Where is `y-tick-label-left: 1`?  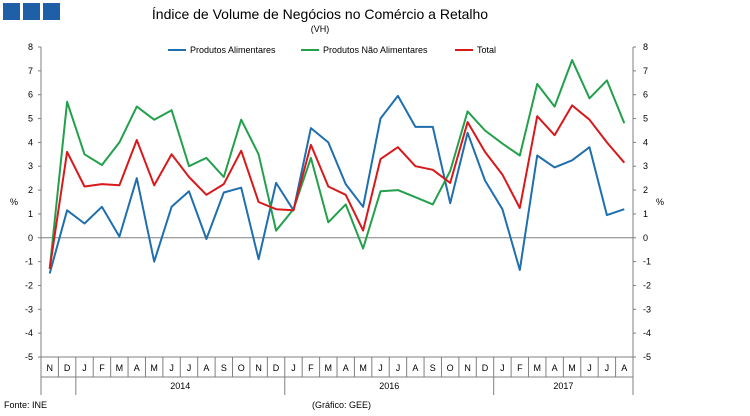 y-tick-label-left: 1 is located at coordinates (30, 214).